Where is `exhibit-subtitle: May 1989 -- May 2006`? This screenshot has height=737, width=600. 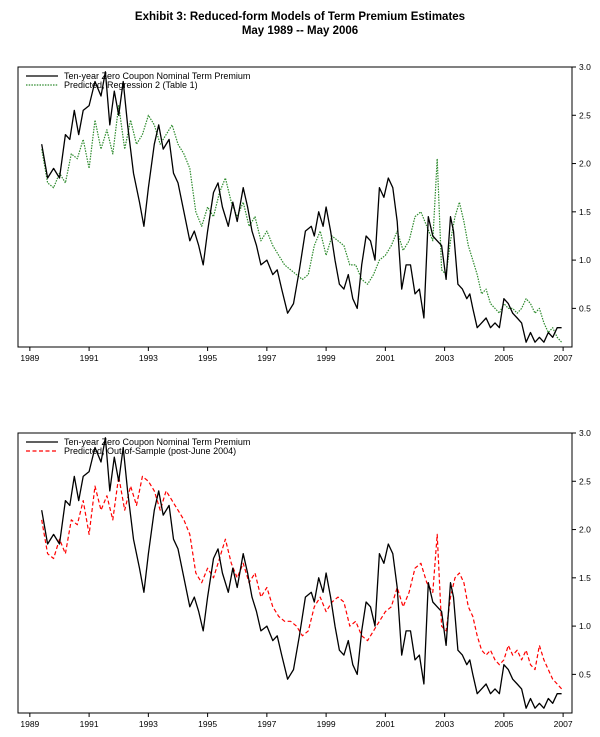 exhibit-subtitle: May 1989 -- May 2006 is located at coordinates (300, 31).